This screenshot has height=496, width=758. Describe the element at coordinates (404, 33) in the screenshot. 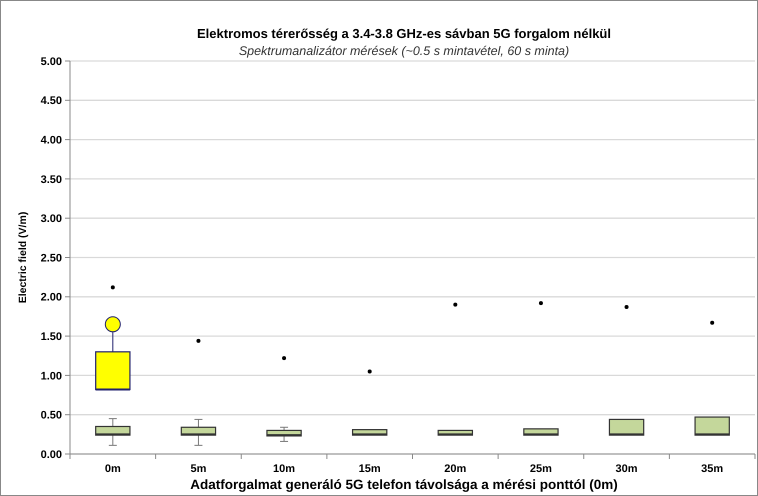

I see `chart-title: Elektromos térerősség a 3.4-3.8 GHz-es sávban 5G forgalom nélkül` at that location.